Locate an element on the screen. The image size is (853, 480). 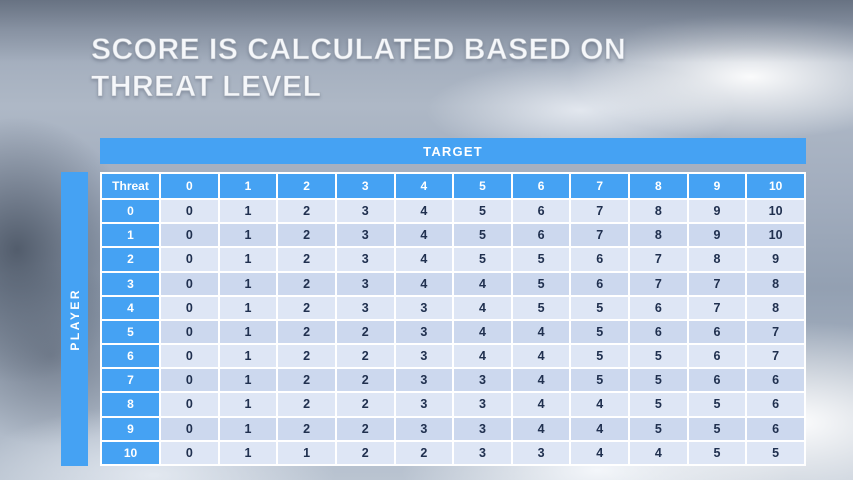
column-header: 4 is located at coordinates (424, 186).